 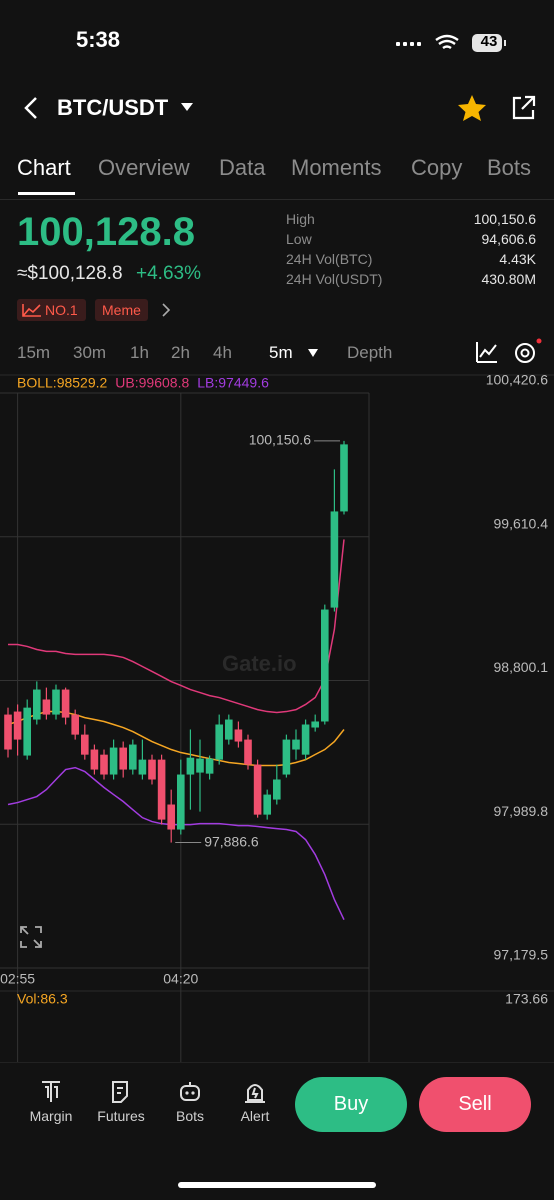 What do you see at coordinates (508, 279) in the screenshot?
I see `stat-value: 430.80M` at bounding box center [508, 279].